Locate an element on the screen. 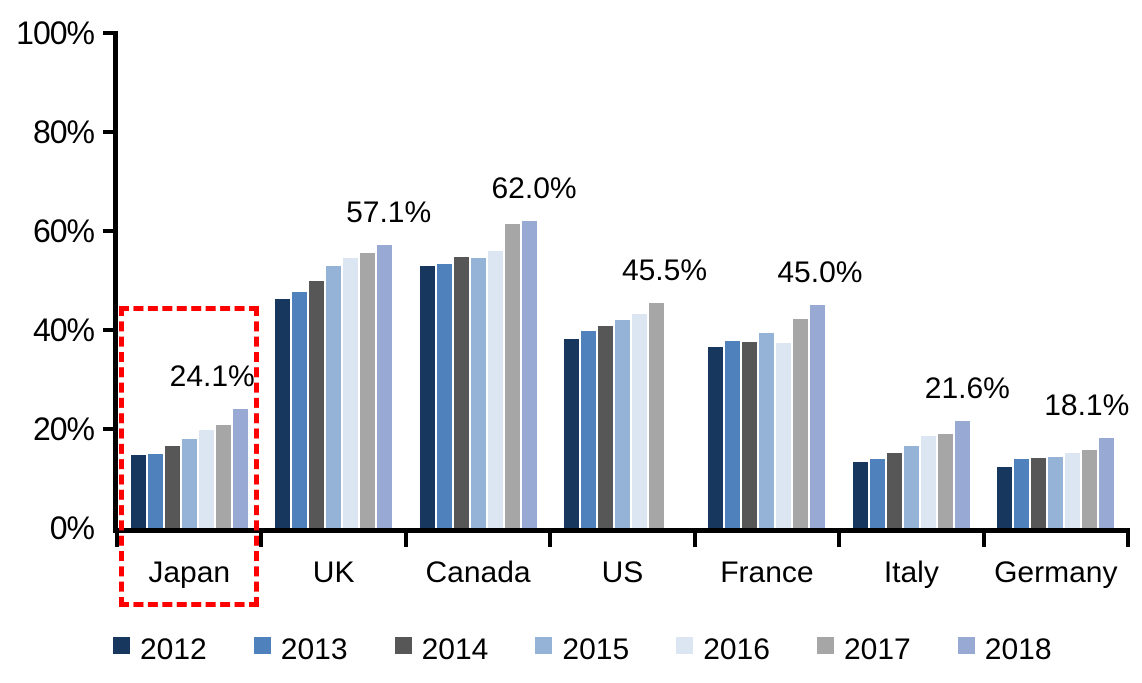 Image resolution: width=1142 pixels, height=683 pixels. legend-label-2013: 2013 is located at coordinates (314, 649).